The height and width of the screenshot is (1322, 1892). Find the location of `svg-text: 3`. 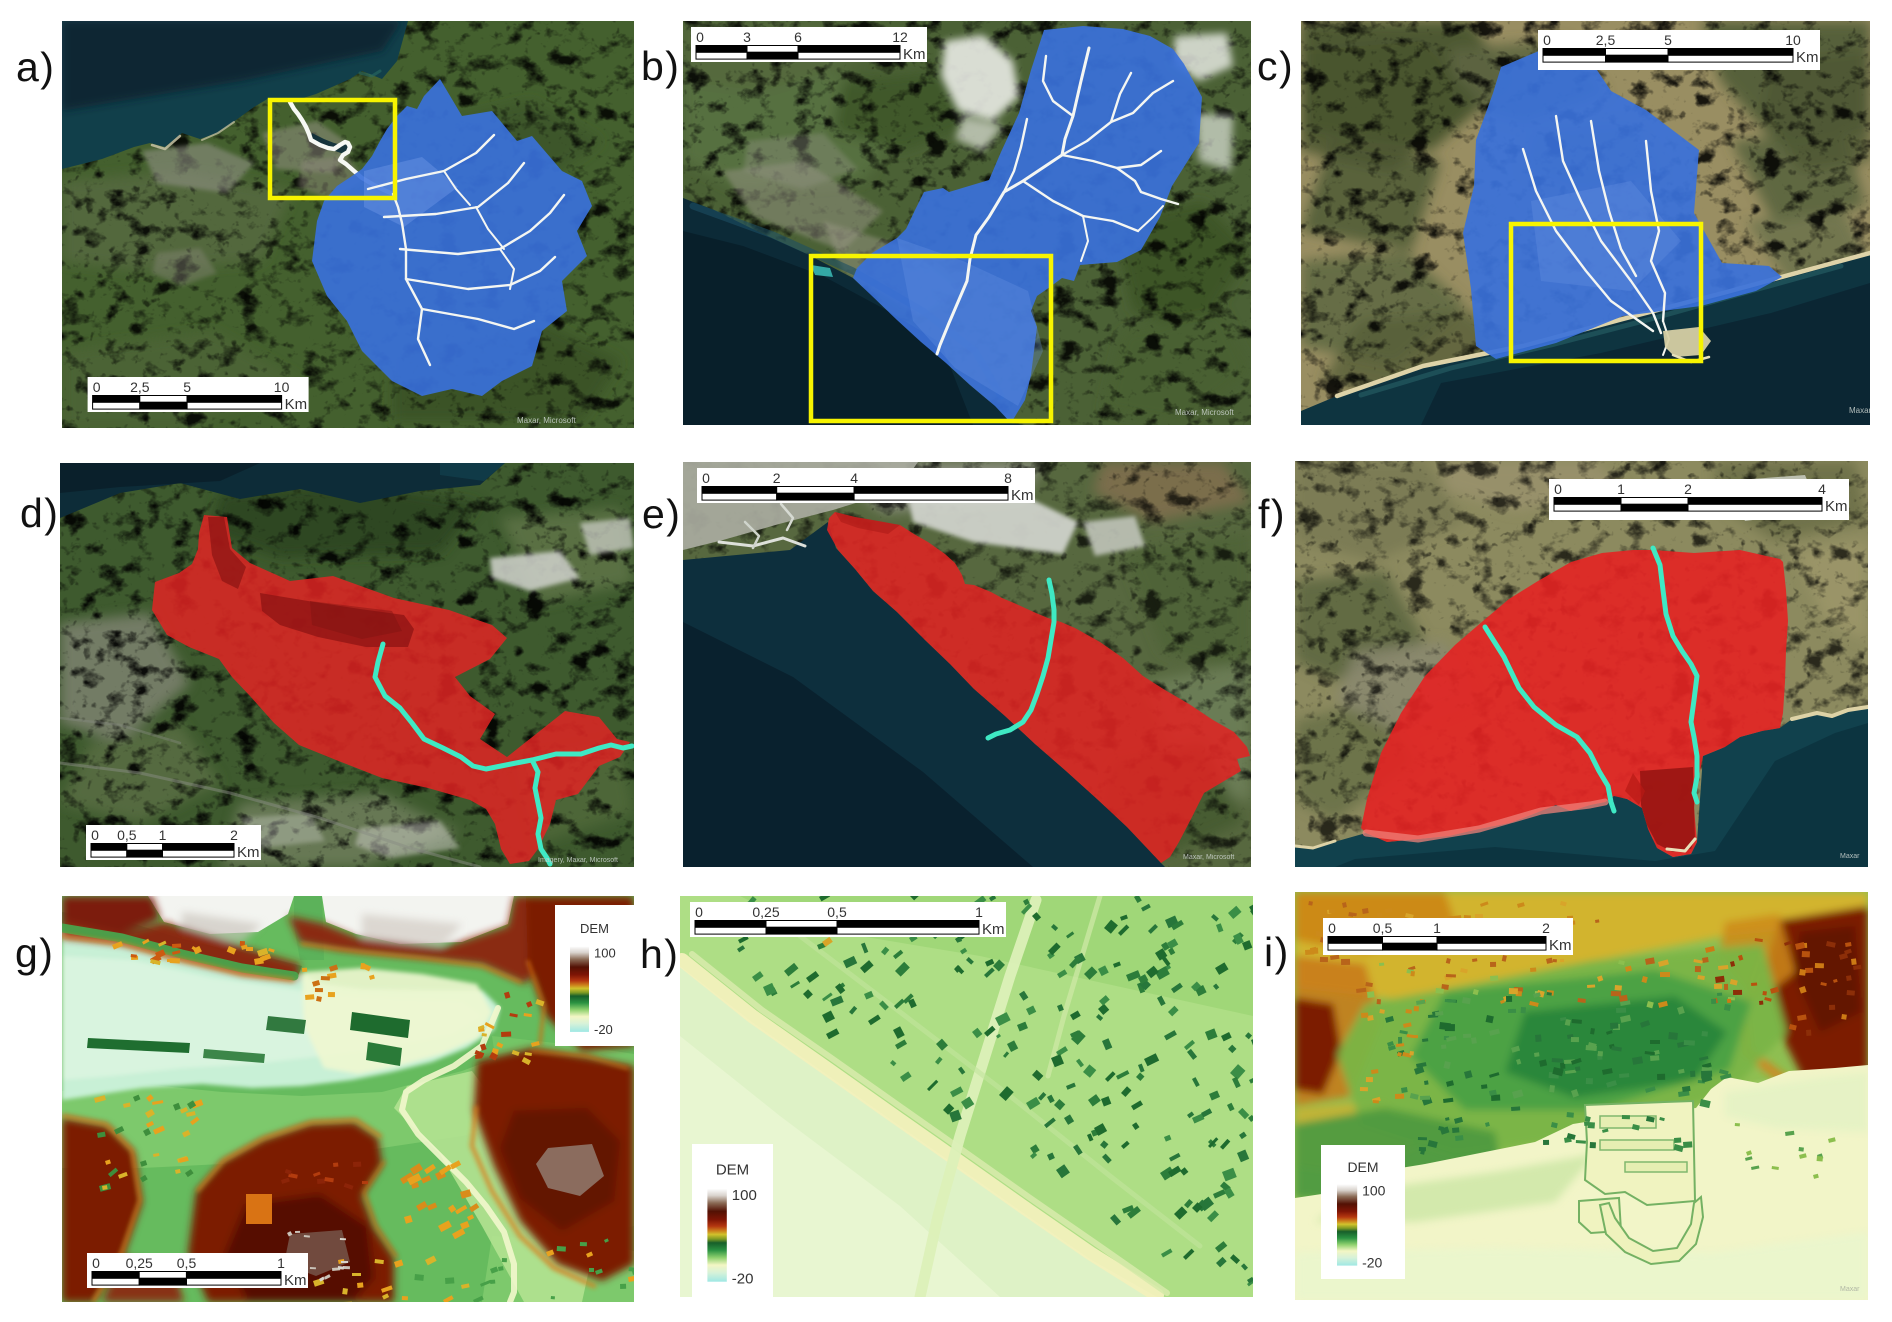

svg-text: 3 is located at coordinates (747, 37).